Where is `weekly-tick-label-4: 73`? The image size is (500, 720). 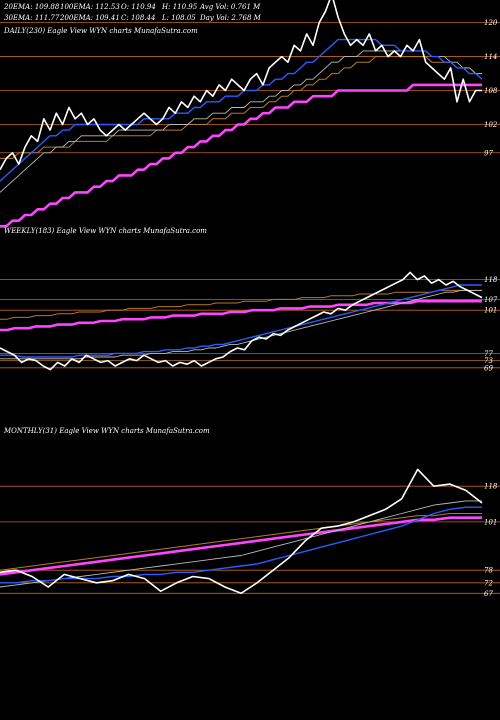 weekly-tick-label-4: 73 is located at coordinates (488, 361).